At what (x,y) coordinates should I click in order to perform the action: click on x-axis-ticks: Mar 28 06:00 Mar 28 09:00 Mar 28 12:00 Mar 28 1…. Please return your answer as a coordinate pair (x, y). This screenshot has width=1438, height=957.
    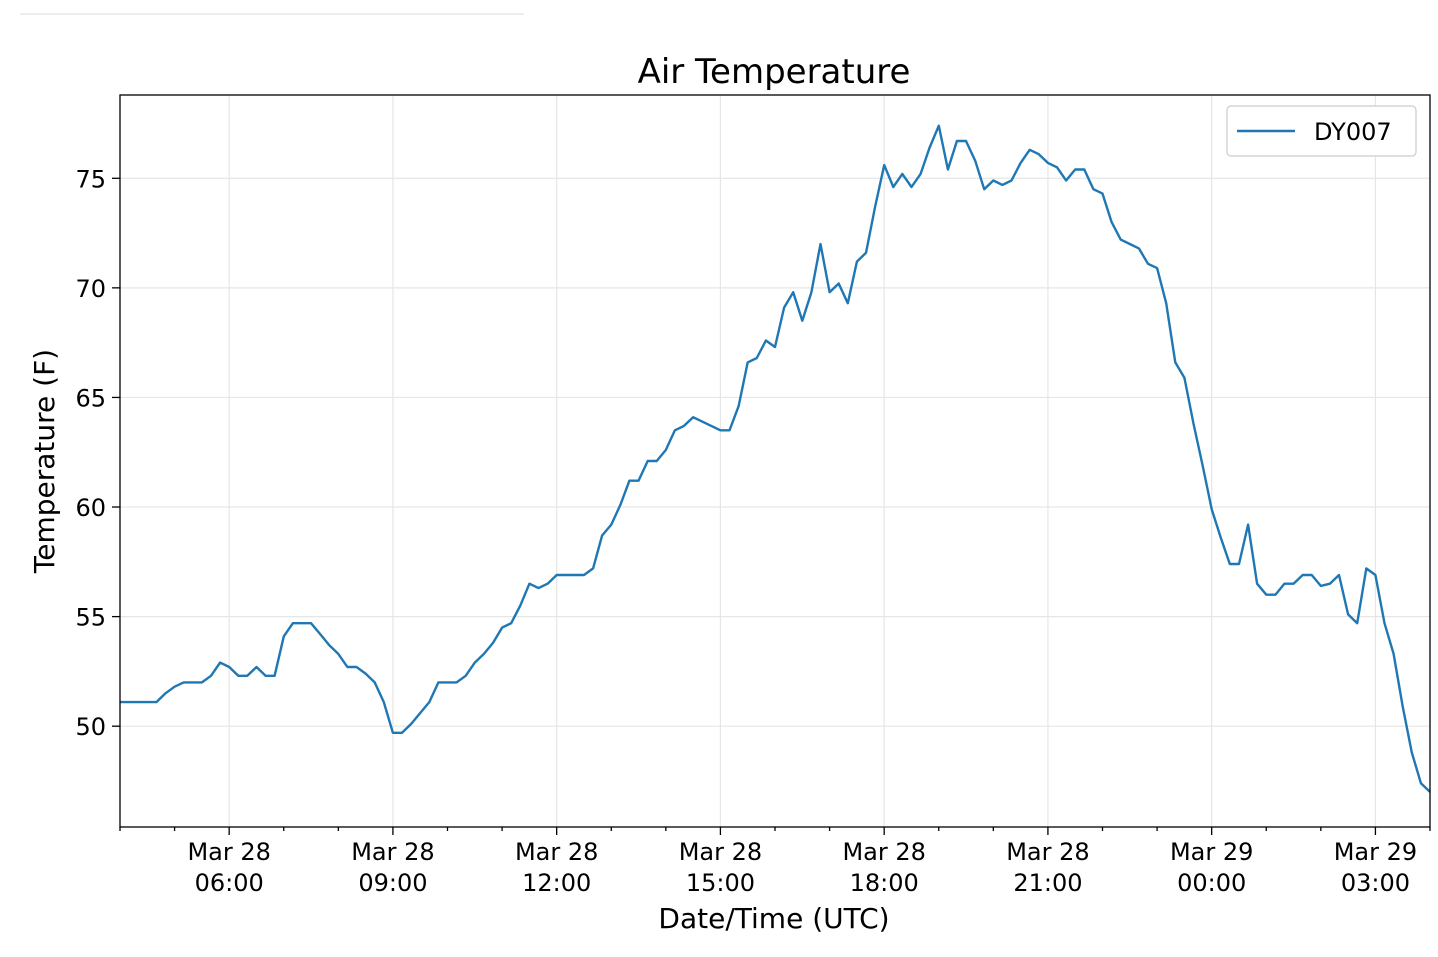
    Looking at the image, I should click on (775, 862).